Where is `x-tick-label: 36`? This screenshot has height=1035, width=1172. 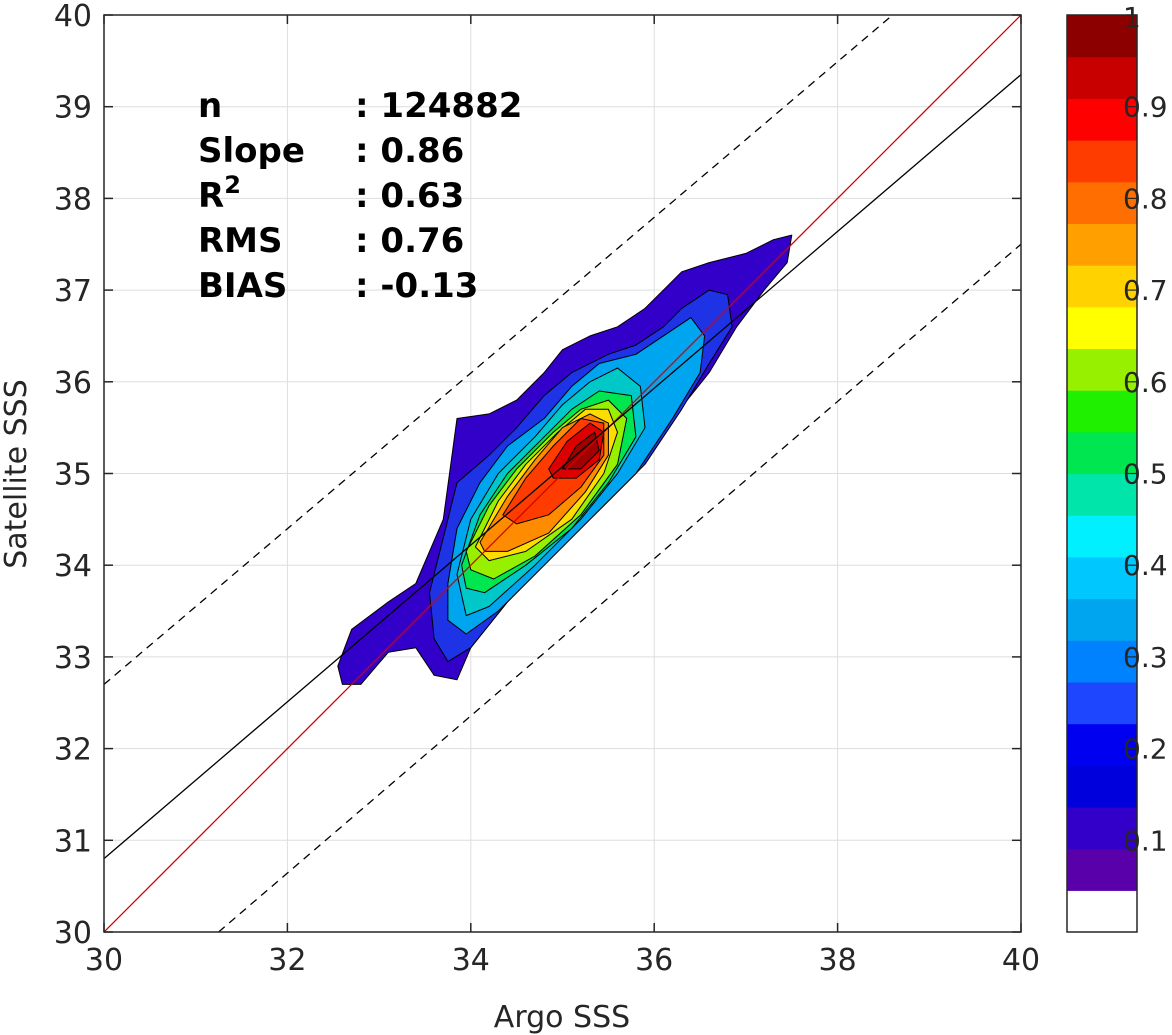
x-tick-label: 36 is located at coordinates (654, 960).